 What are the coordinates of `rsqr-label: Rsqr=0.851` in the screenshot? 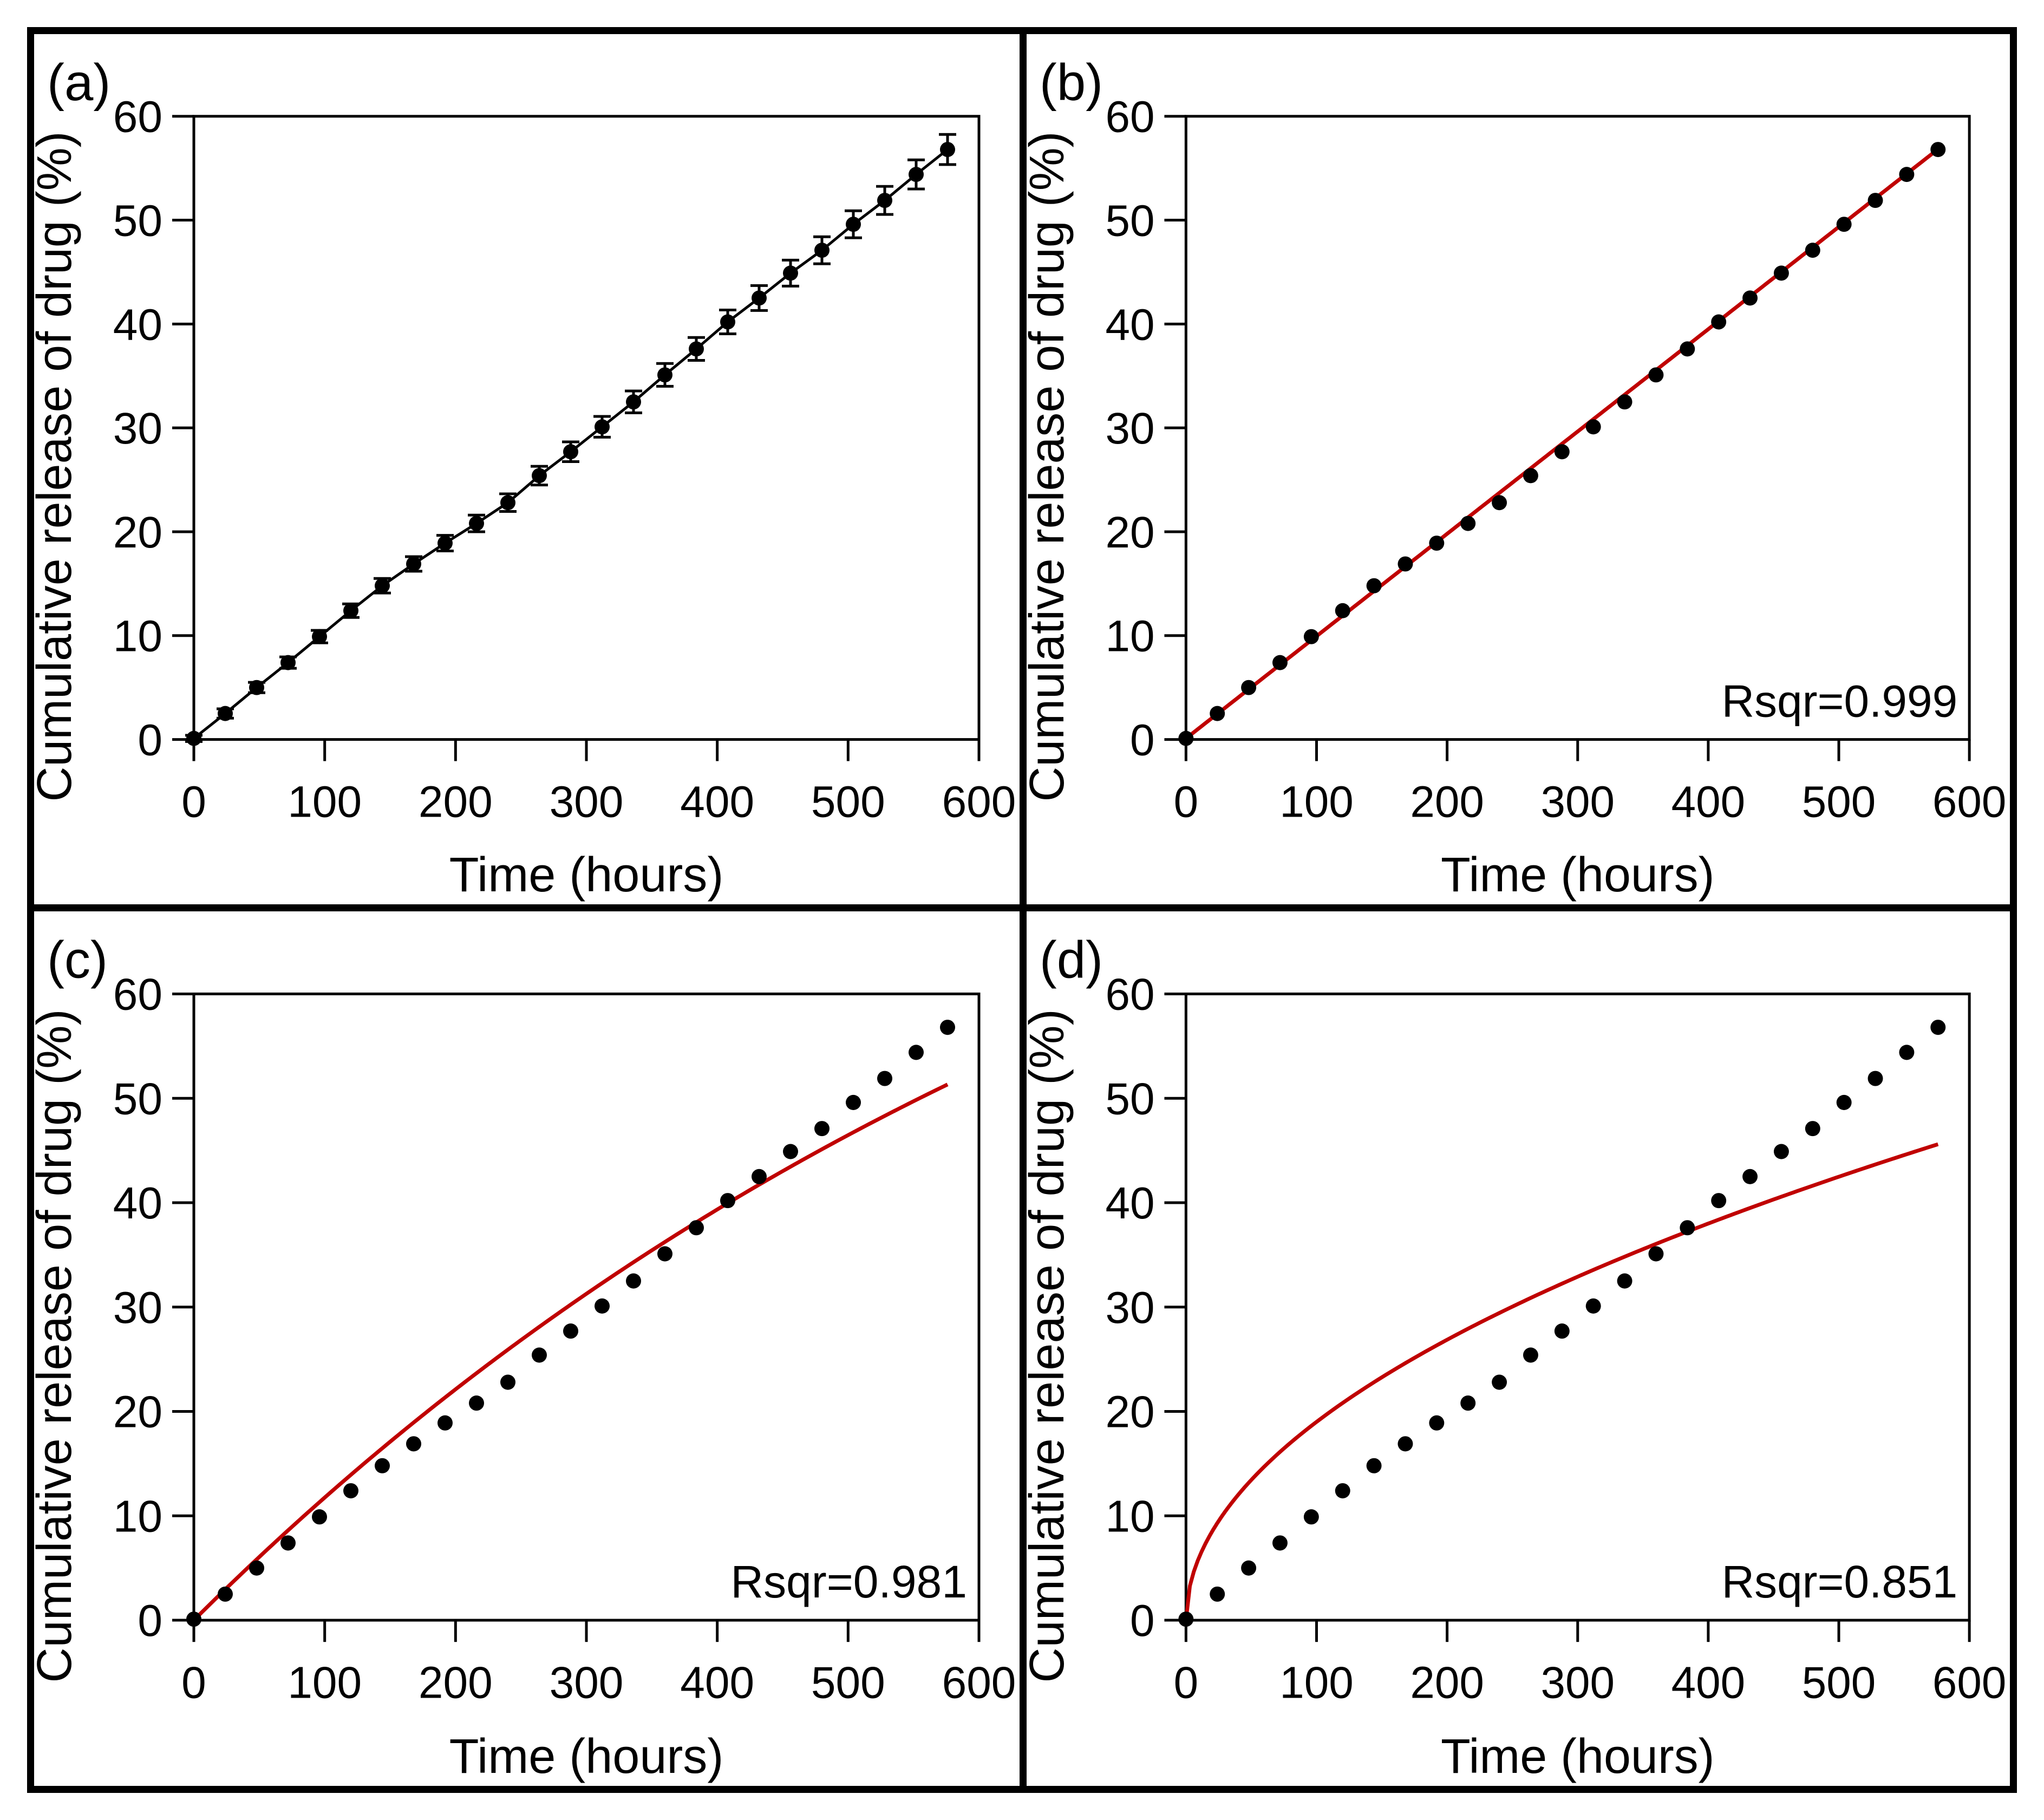 It's located at (1840, 1581).